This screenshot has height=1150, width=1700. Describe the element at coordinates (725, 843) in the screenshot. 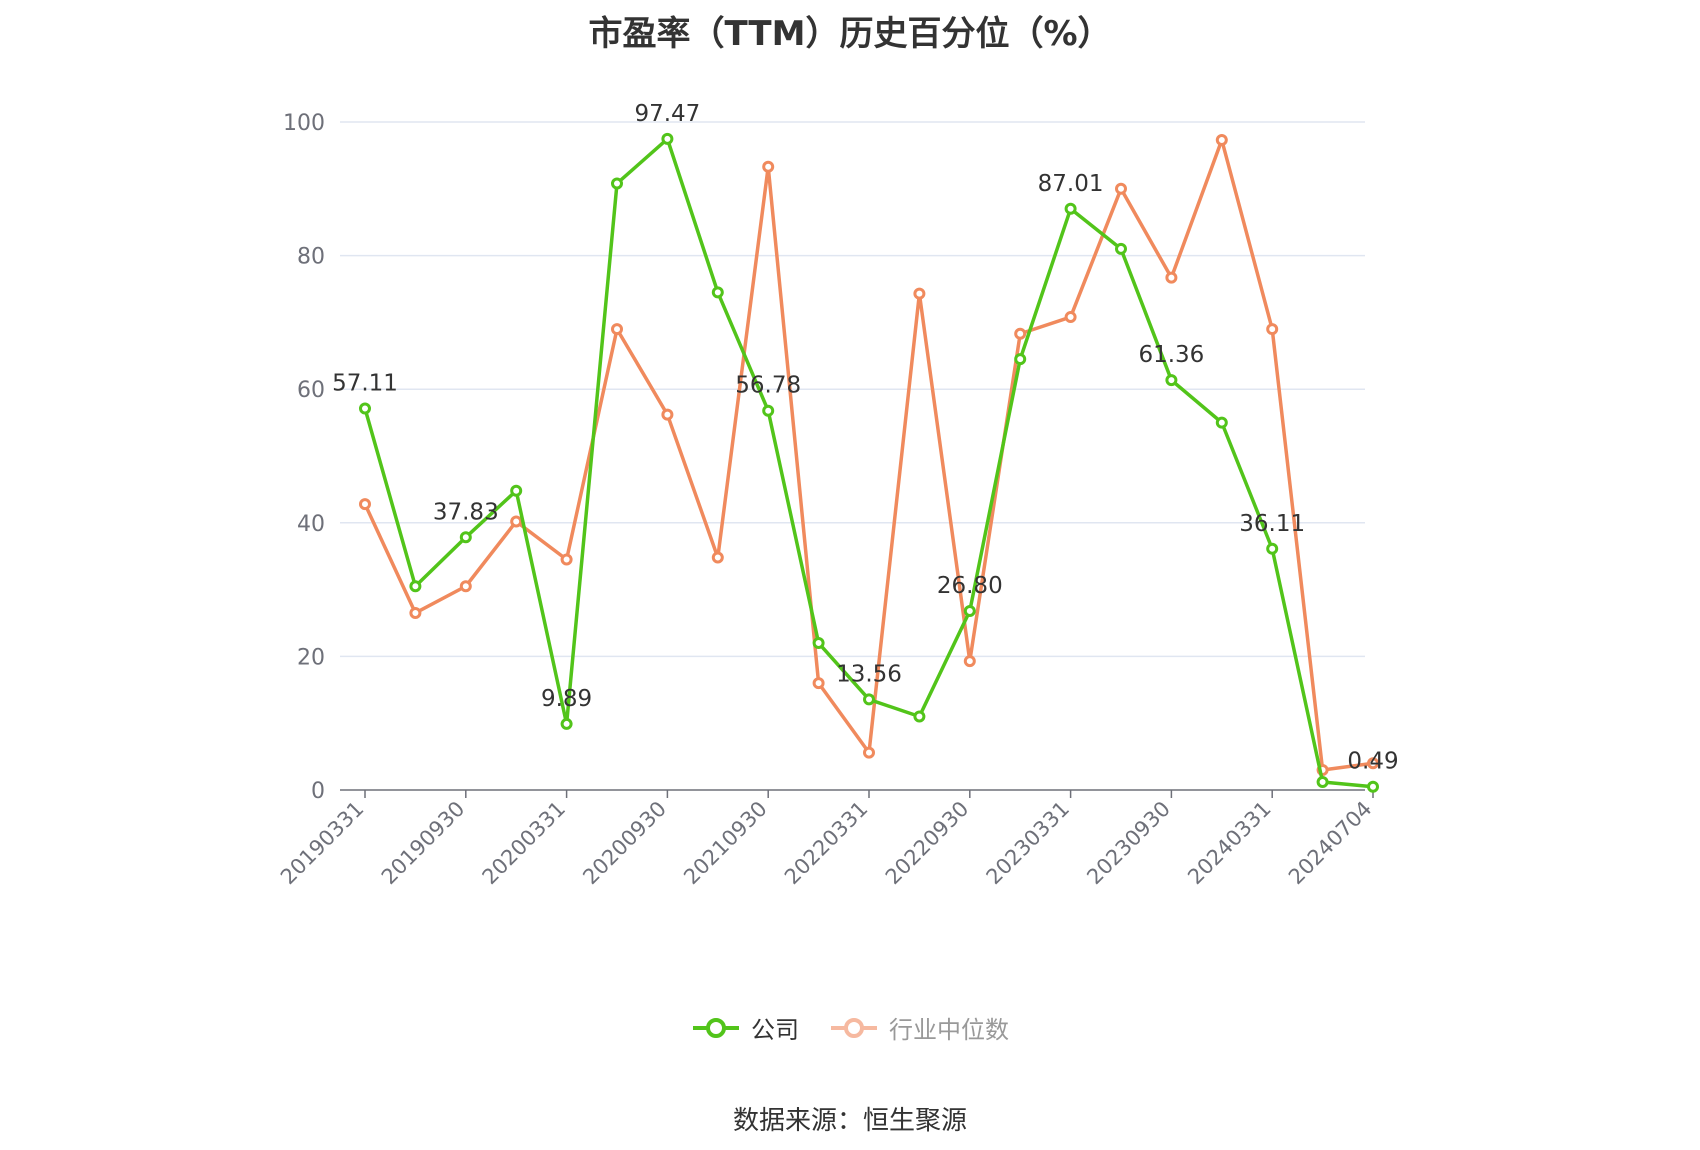

I see `x-tick-label: 20210930` at that location.